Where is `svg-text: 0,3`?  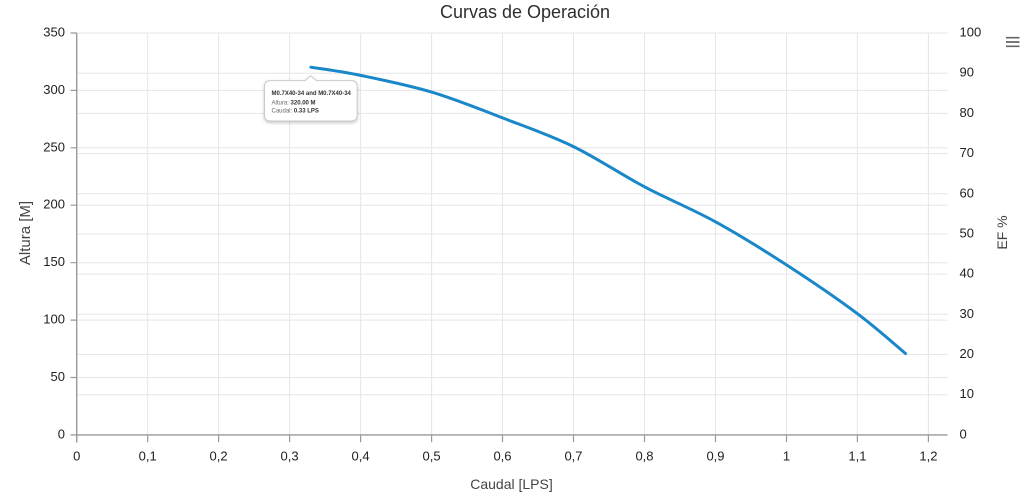
svg-text: 0,3 is located at coordinates (290, 456).